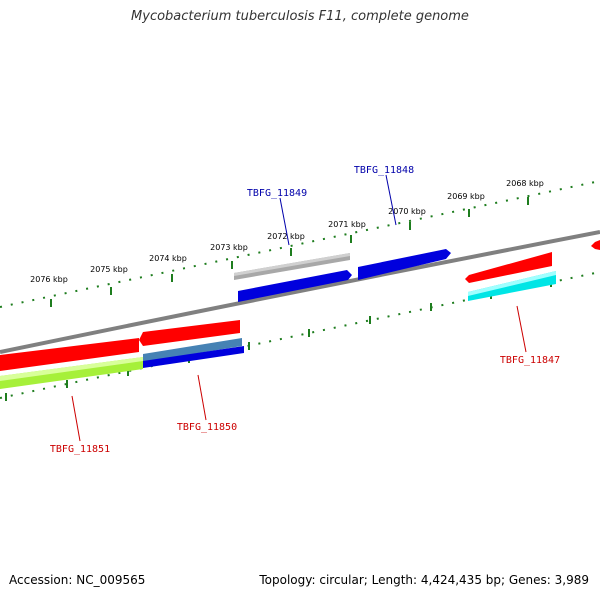 Image resolution: width=600 pixels, height=600 pixels. What do you see at coordinates (49, 279) in the screenshot?
I see `scale-label: 2076 kbp` at bounding box center [49, 279].